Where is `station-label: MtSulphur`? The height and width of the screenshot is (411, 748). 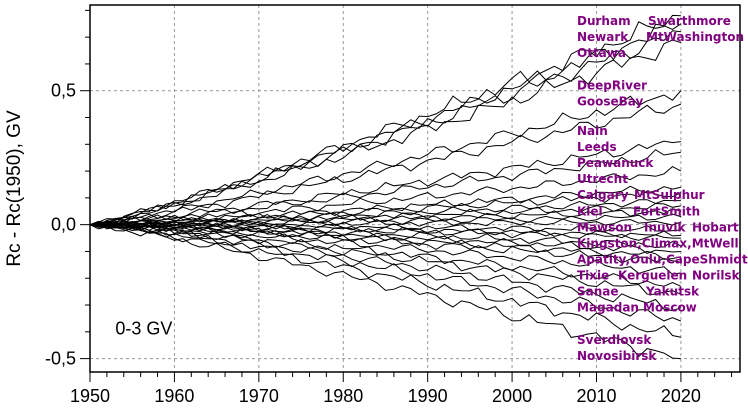 station-label: MtSulphur is located at coordinates (669, 195).